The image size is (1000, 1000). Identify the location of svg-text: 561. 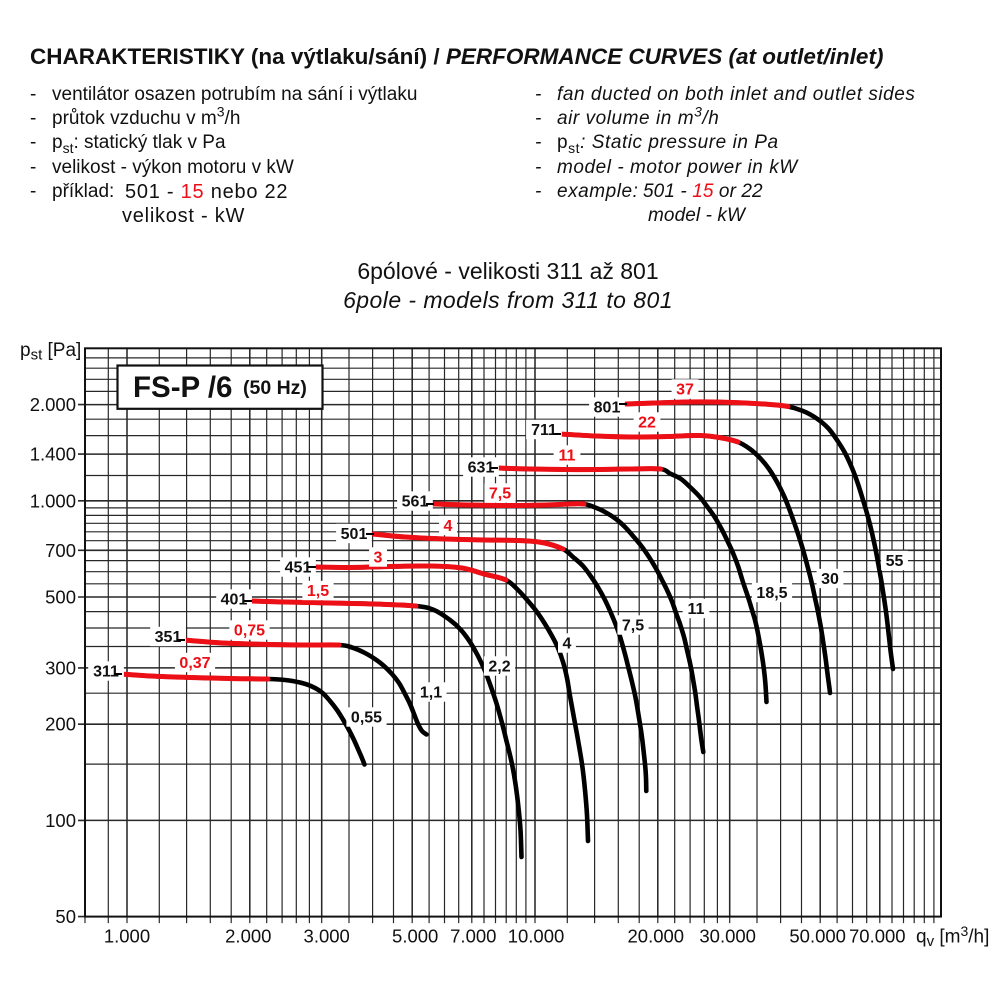
(415, 502).